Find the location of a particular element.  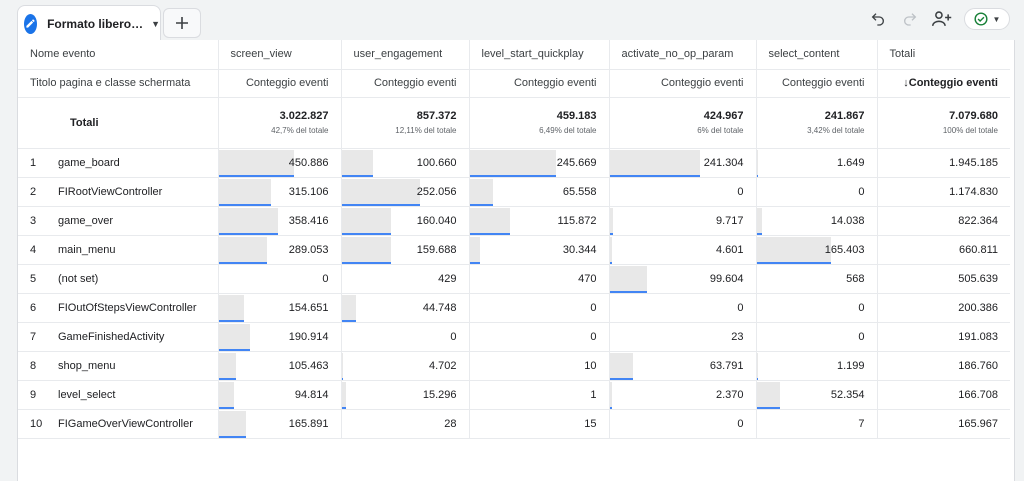

event-name-cell: FIOutOfStepsViewController is located at coordinates (138, 308).